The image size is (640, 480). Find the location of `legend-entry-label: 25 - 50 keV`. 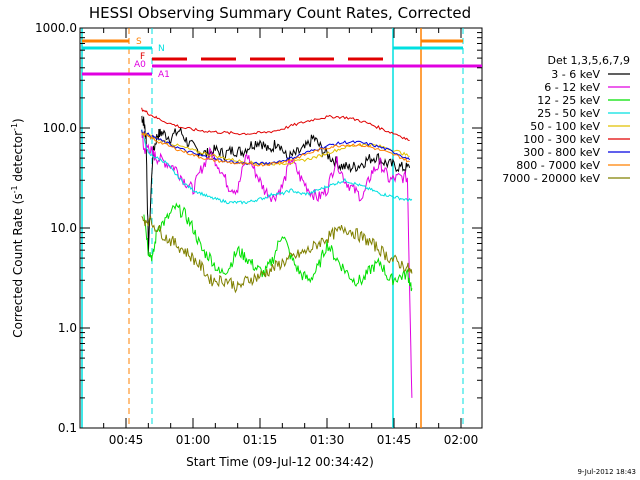

legend-entry-label: 25 - 50 keV is located at coordinates (568, 113).